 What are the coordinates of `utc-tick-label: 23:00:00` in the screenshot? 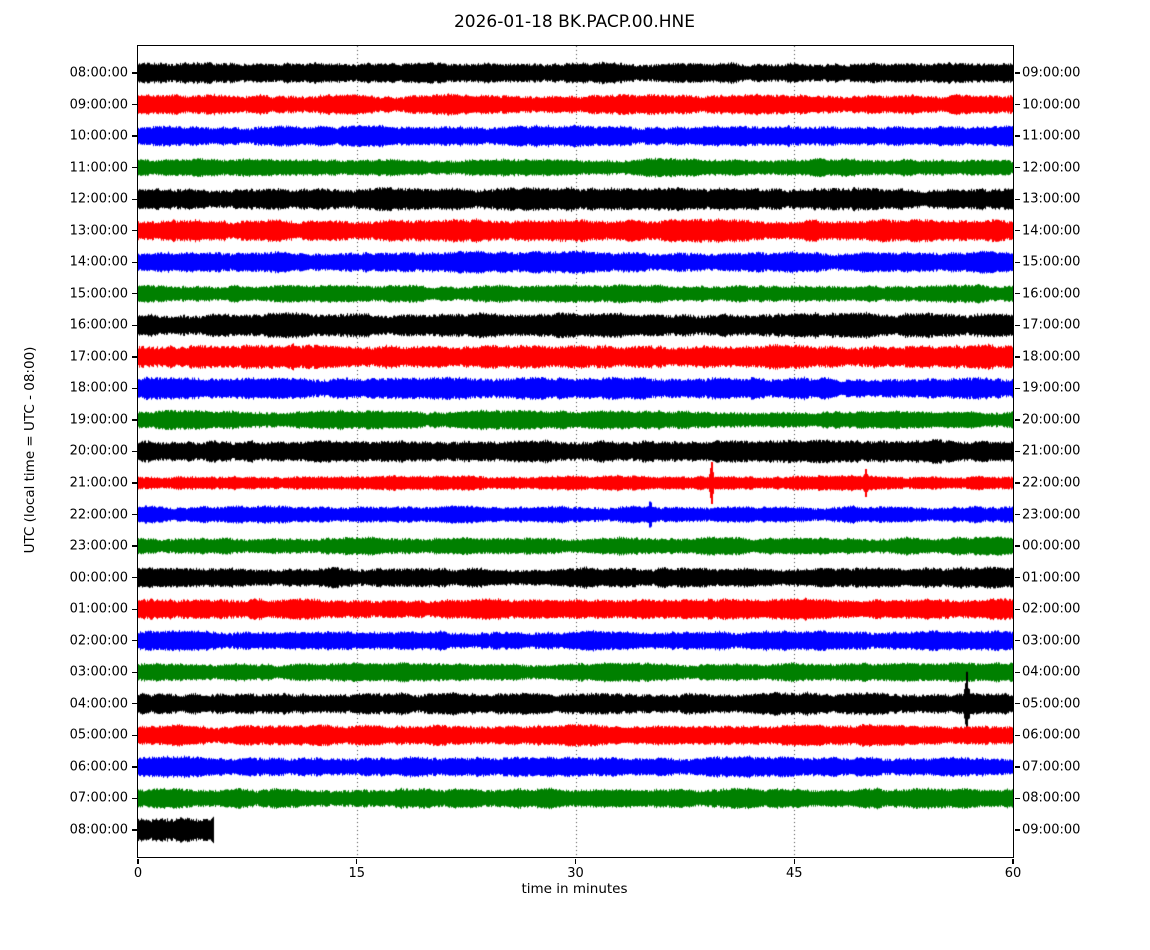 It's located at (98, 546).